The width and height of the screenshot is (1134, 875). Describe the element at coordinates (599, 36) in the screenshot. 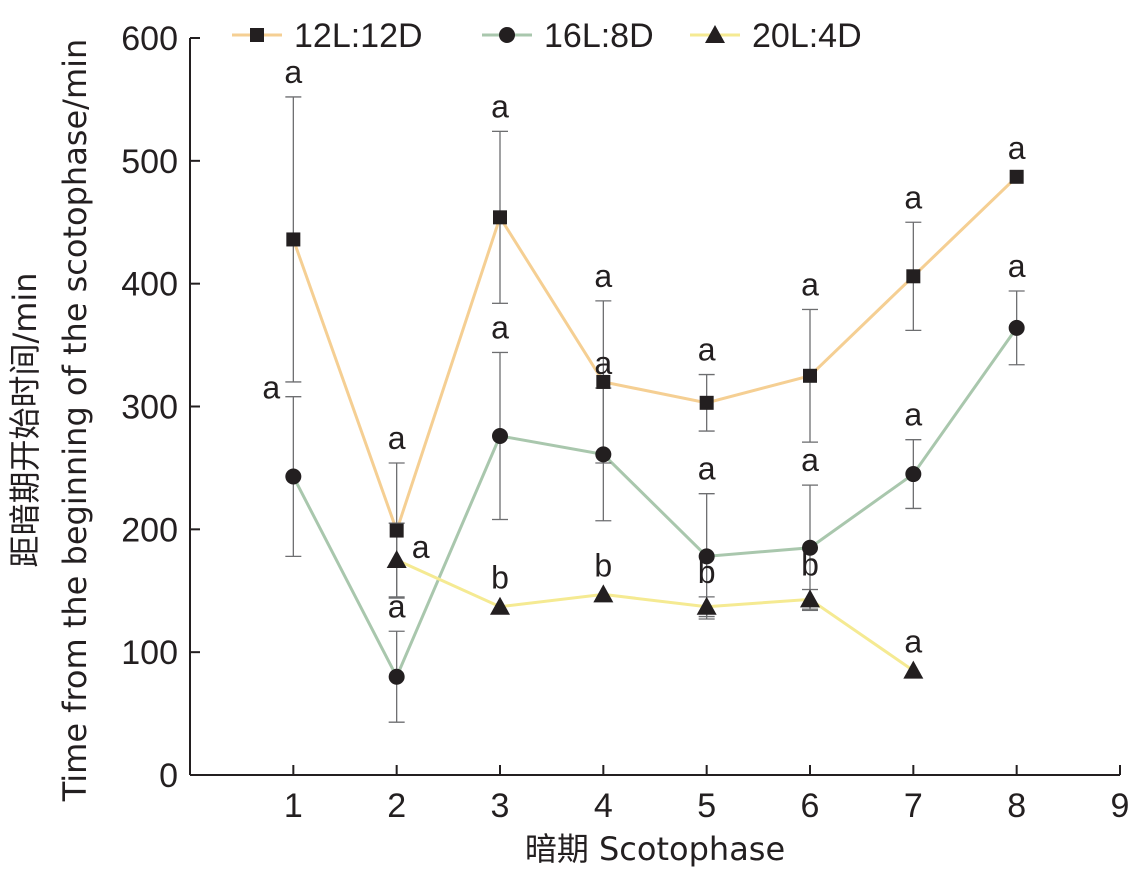

I see `legend-label-1: 16L:8D` at that location.